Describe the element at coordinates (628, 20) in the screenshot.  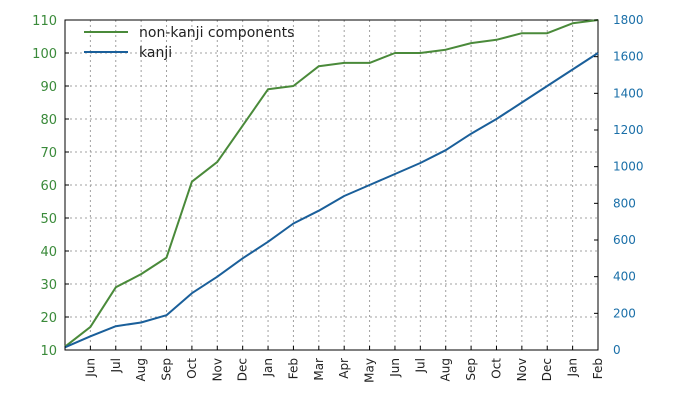
I see `right-tick-label: 1800` at that location.